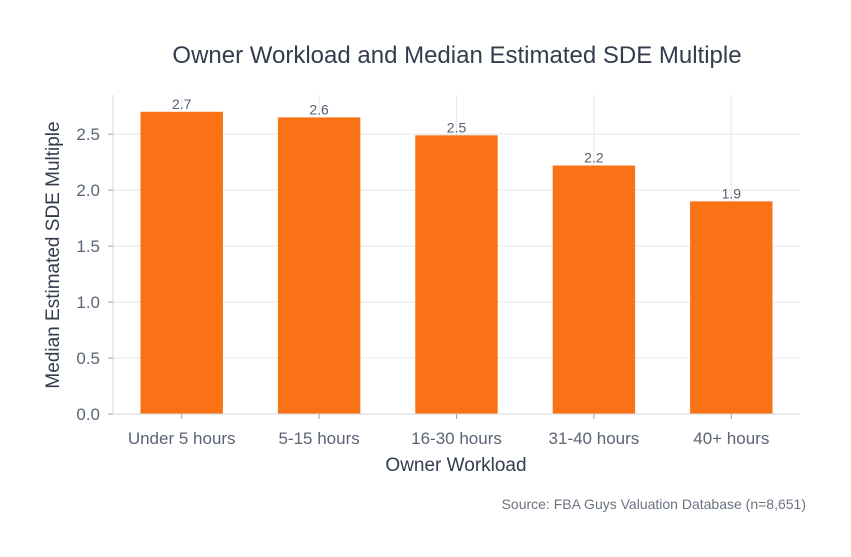 This screenshot has width=851, height=557. Describe the element at coordinates (732, 193) in the screenshot. I see `data-label: 1.9` at that location.